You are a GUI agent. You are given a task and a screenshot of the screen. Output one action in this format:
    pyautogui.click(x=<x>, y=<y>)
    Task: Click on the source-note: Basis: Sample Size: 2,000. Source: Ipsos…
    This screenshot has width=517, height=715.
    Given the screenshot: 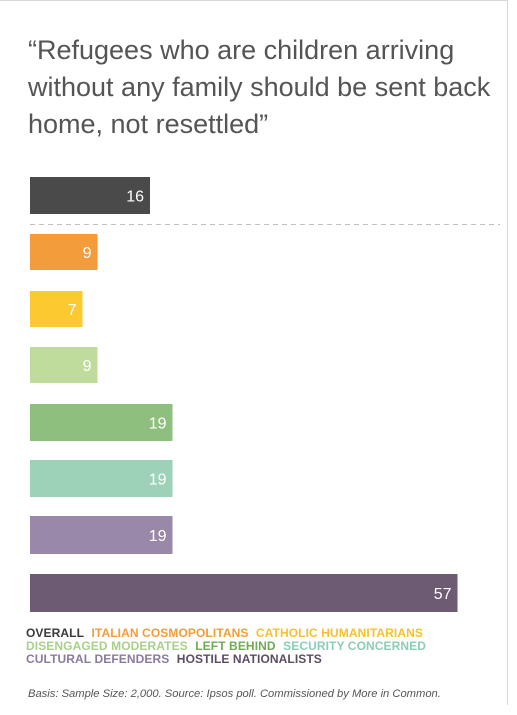 What is the action you would take?
    pyautogui.click(x=234, y=694)
    